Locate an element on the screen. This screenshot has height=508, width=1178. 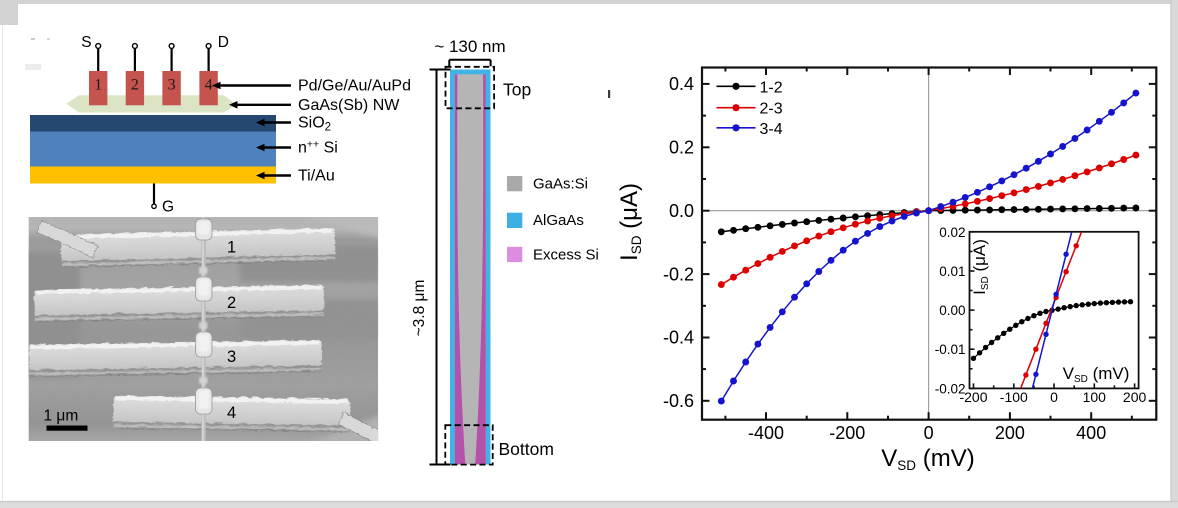
svg-text: GaAs:Si is located at coordinates (560, 184).